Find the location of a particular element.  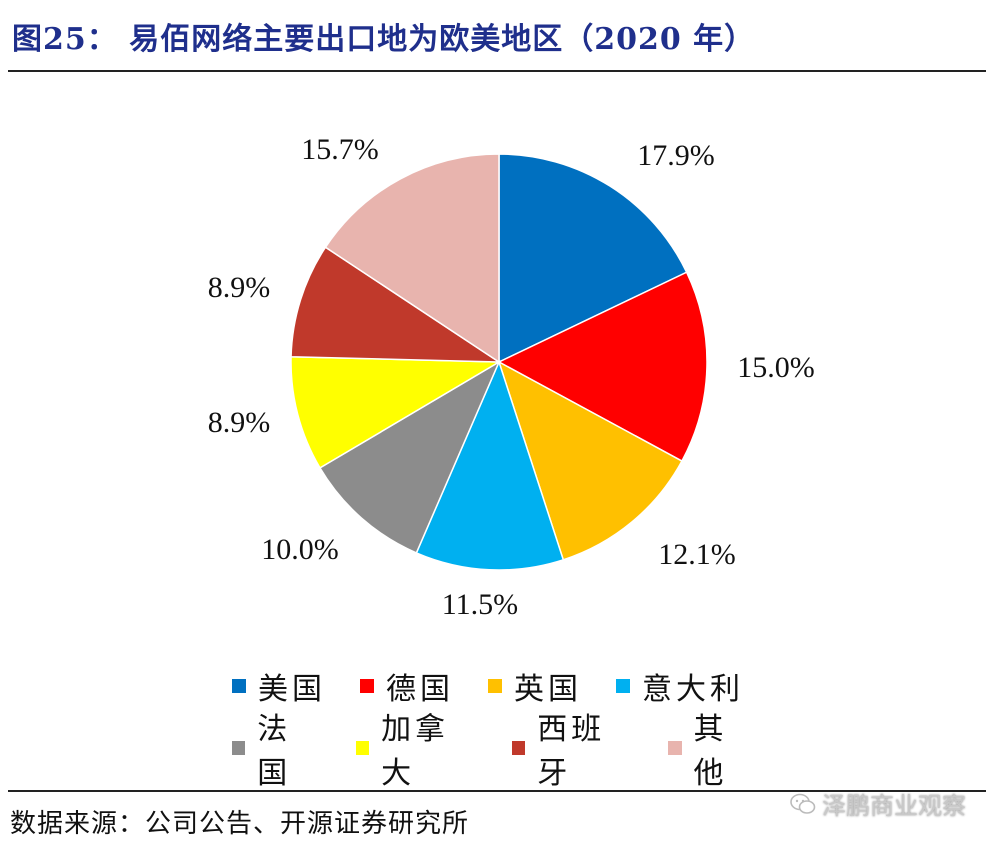

legend-label-germany: 德国 is located at coordinates (420, 689).